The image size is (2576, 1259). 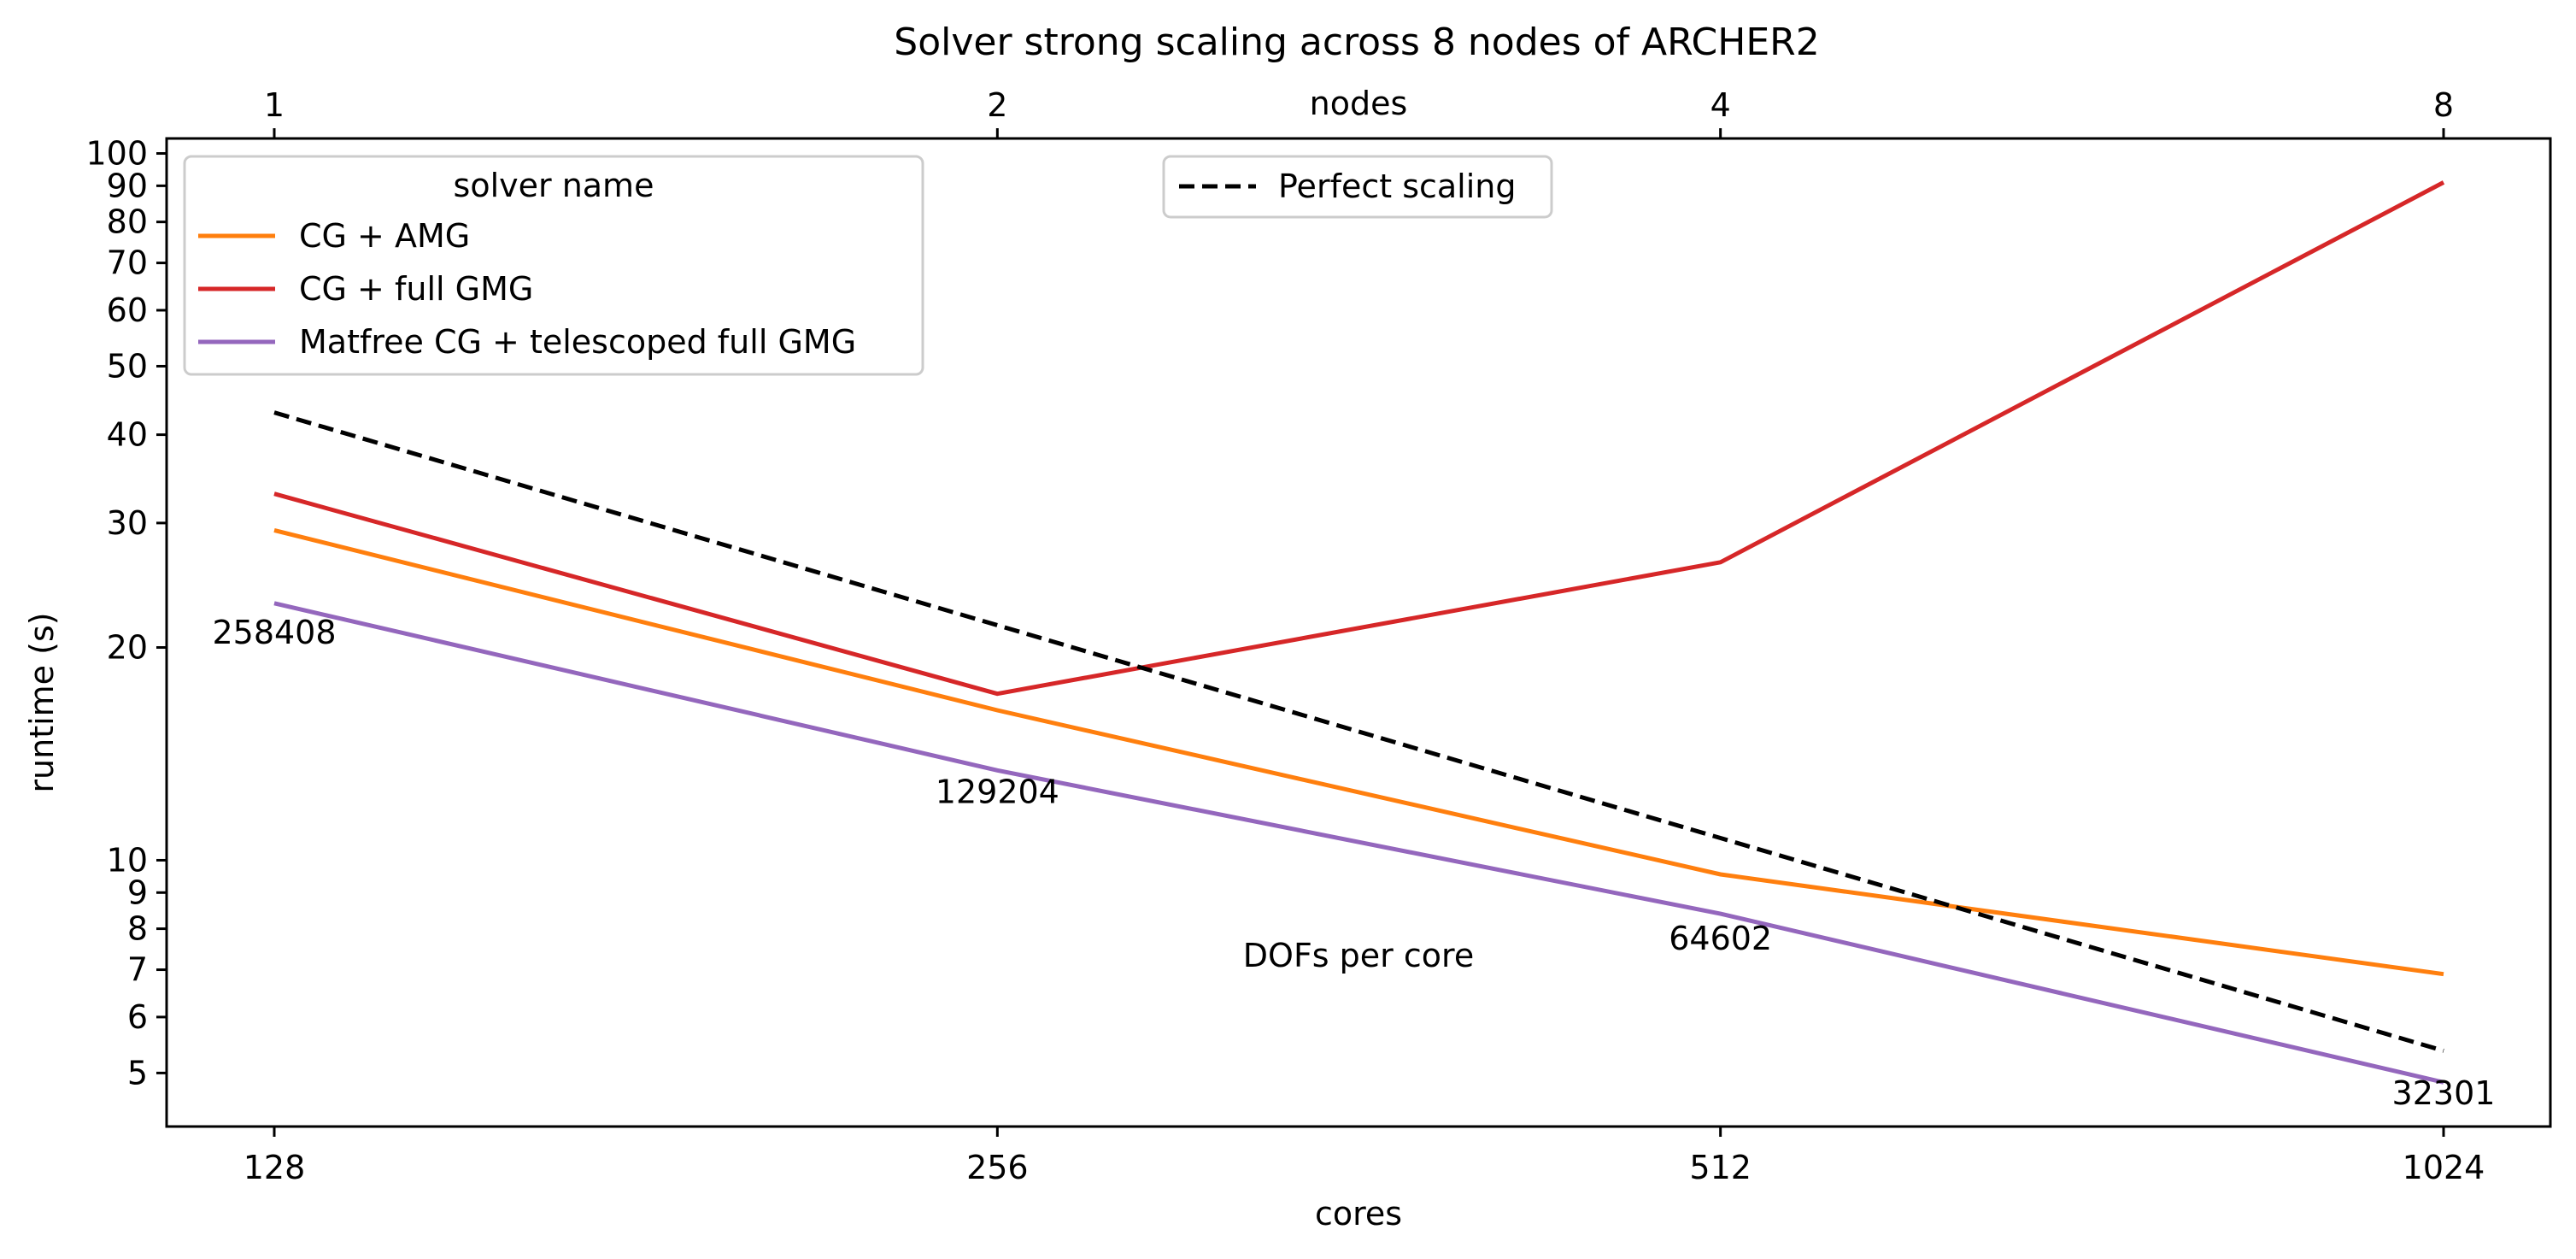 I want to click on y-tick-label: 30, so click(x=127, y=523).